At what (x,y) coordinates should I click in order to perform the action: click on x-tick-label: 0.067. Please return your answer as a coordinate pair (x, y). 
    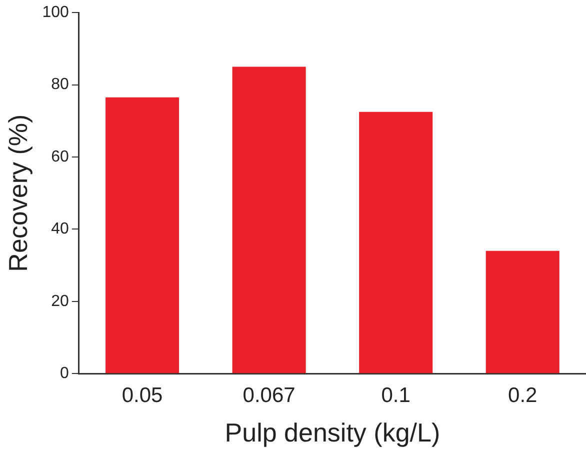
    Looking at the image, I should click on (269, 395).